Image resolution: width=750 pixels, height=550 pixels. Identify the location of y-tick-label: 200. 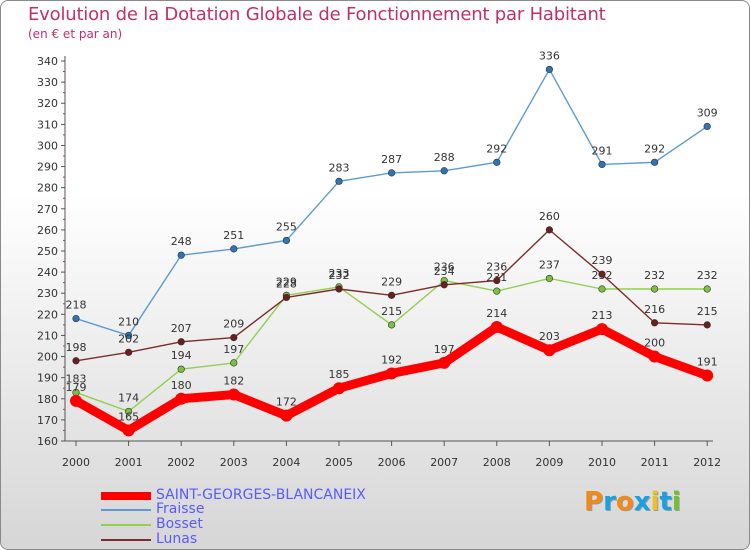
(47, 357).